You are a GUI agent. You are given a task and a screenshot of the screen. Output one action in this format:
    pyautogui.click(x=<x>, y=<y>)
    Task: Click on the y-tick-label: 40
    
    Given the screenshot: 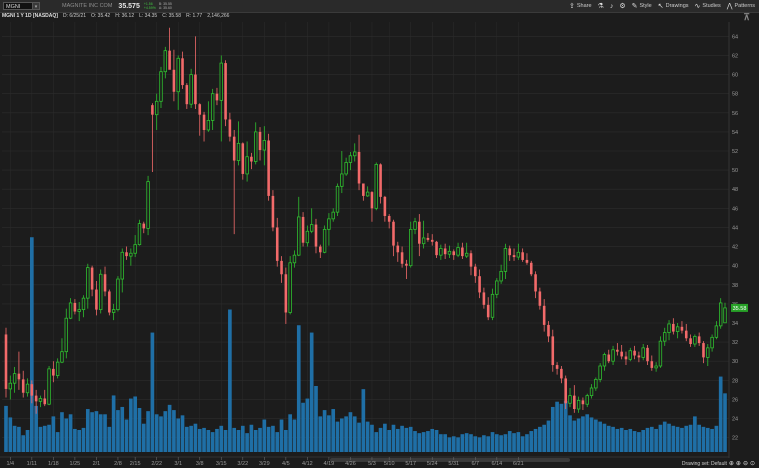 What is the action you would take?
    pyautogui.click(x=735, y=267)
    